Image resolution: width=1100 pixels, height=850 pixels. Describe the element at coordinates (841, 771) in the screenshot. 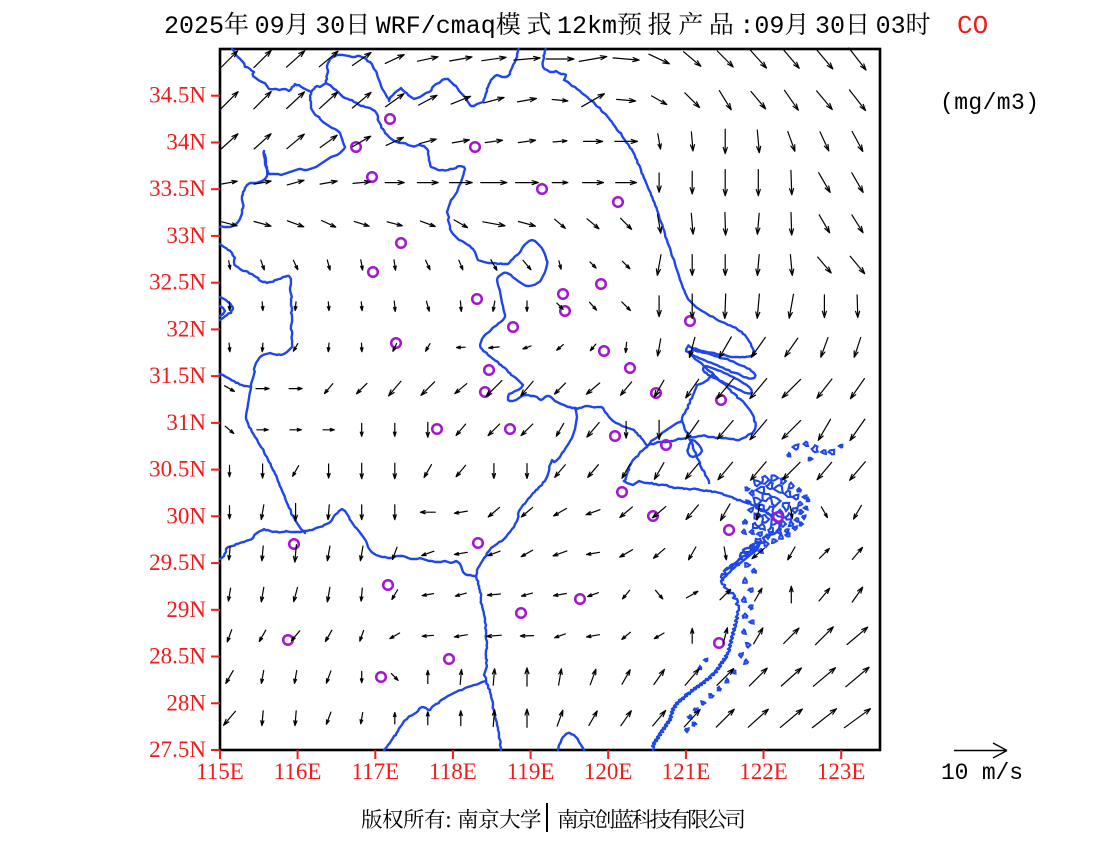

I see `svg-text: 123E` at that location.